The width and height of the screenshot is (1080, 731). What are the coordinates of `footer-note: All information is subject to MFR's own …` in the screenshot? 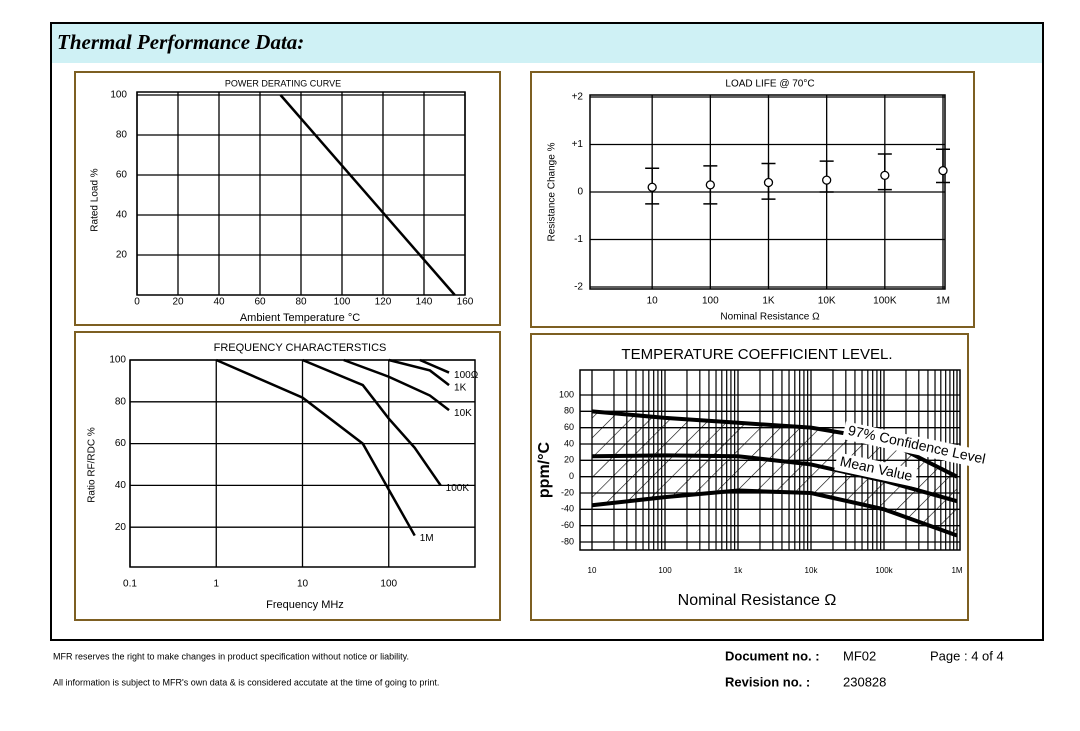 It's located at (246, 682).